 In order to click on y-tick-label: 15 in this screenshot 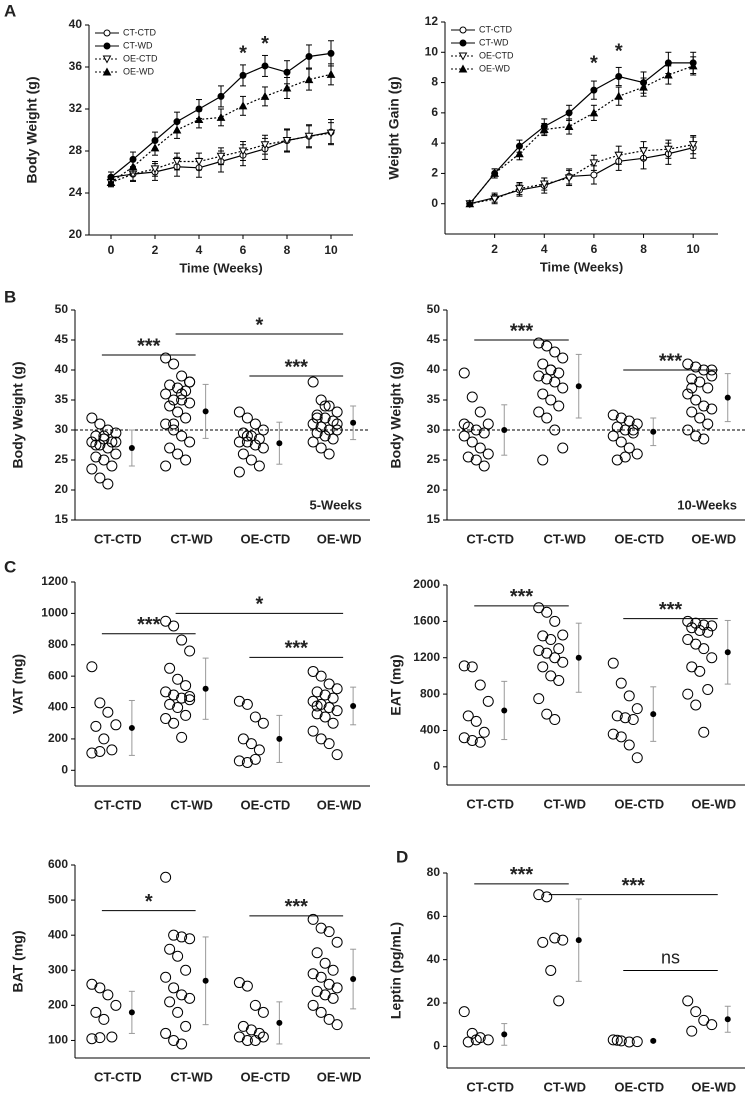, I will do `click(434, 519)`.